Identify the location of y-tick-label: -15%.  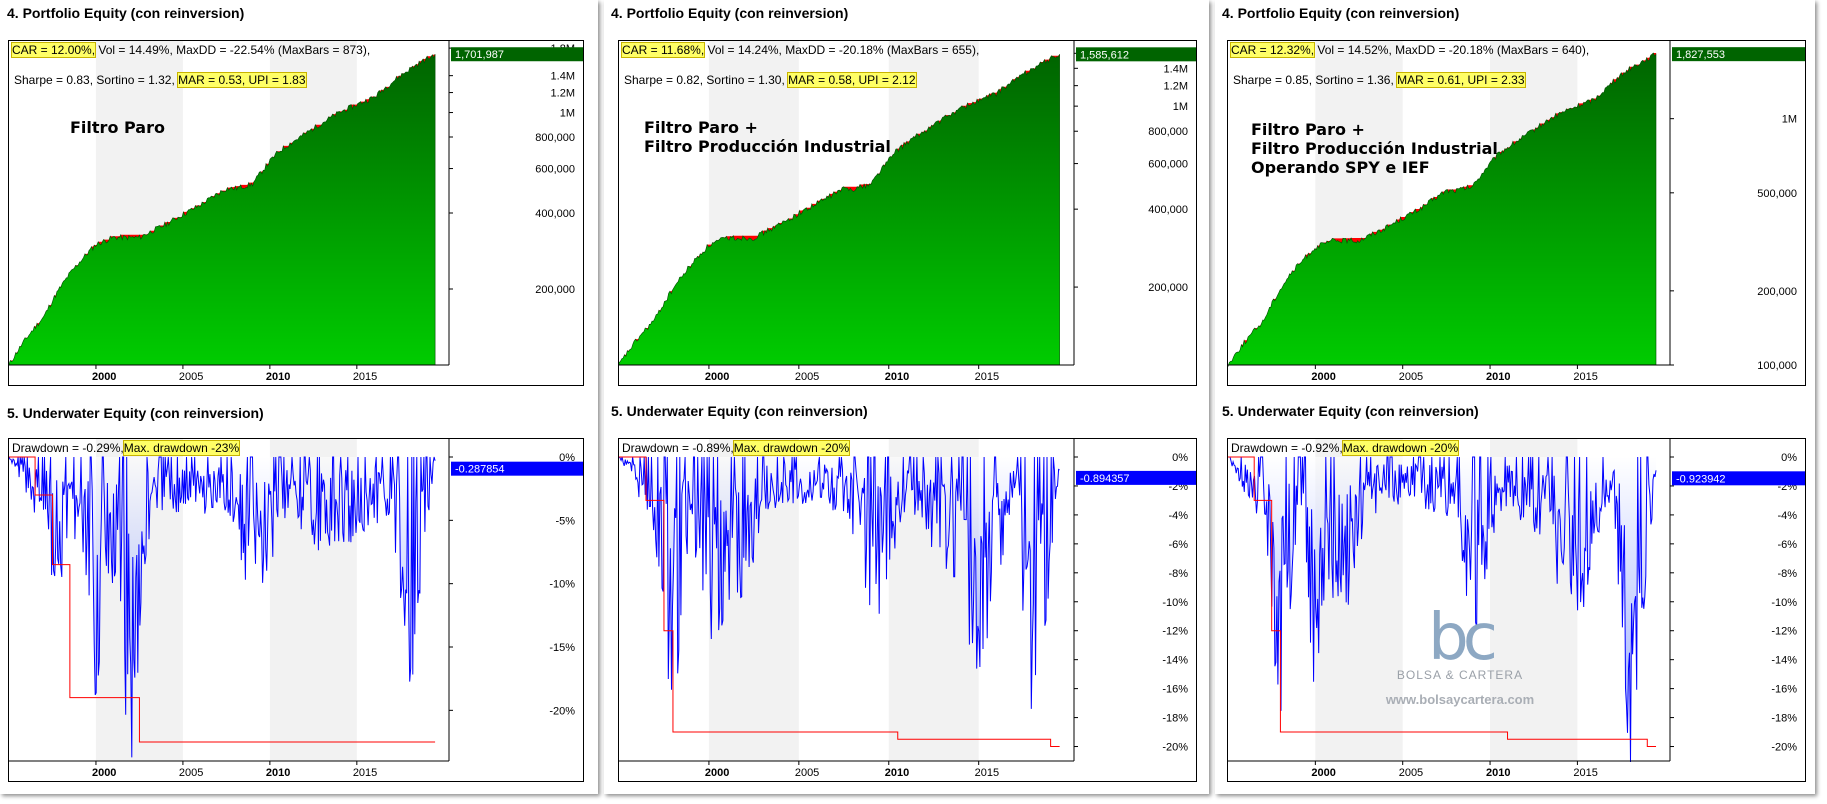
(562, 648).